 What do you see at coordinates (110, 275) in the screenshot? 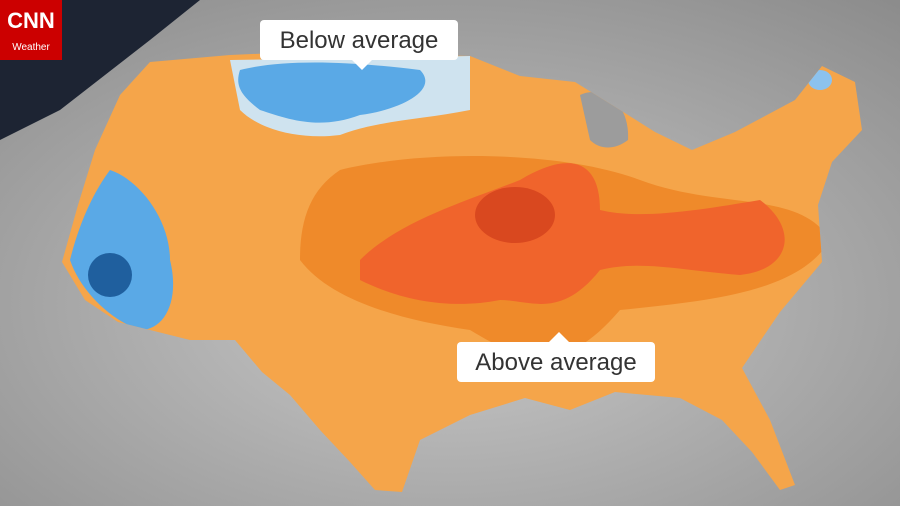
I see `region-coolest` at bounding box center [110, 275].